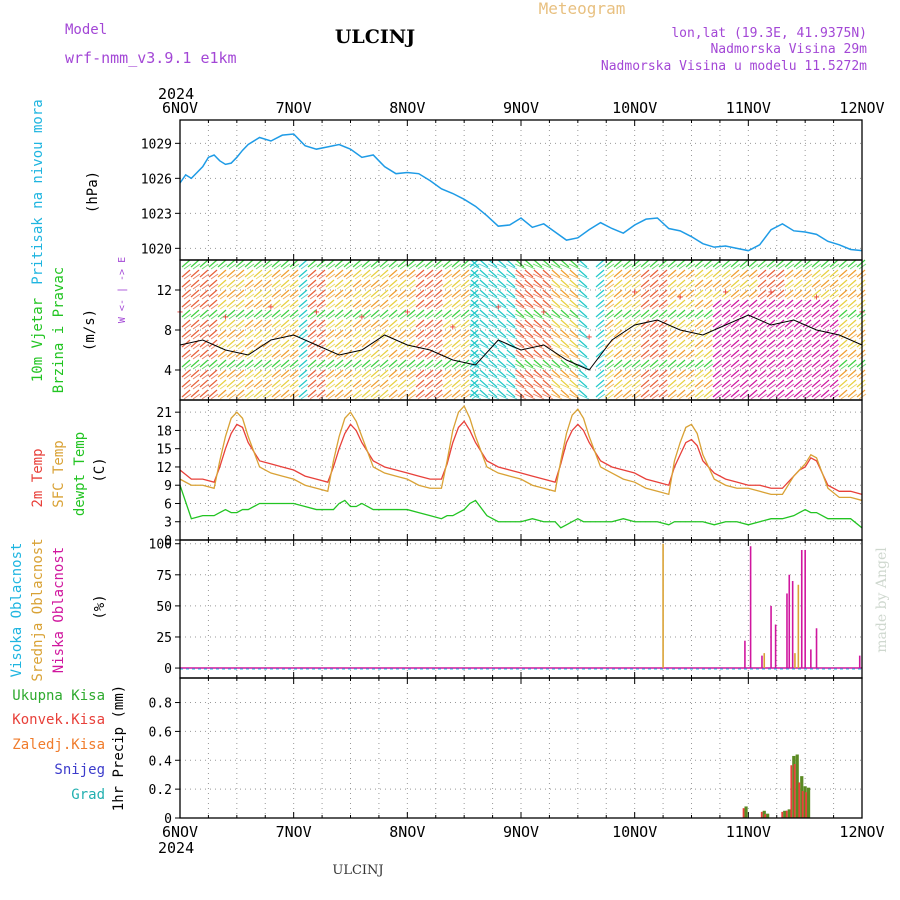 The height and width of the screenshot is (900, 900). Describe the element at coordinates (407, 108) in the screenshot. I see `top-day-label: 8NOV` at that location.